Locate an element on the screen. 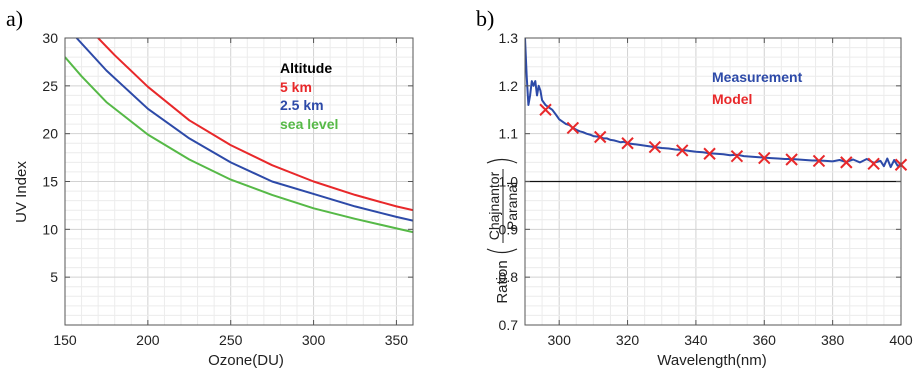 The height and width of the screenshot is (373, 919). a-ytick-label: 25 is located at coordinates (50, 86).